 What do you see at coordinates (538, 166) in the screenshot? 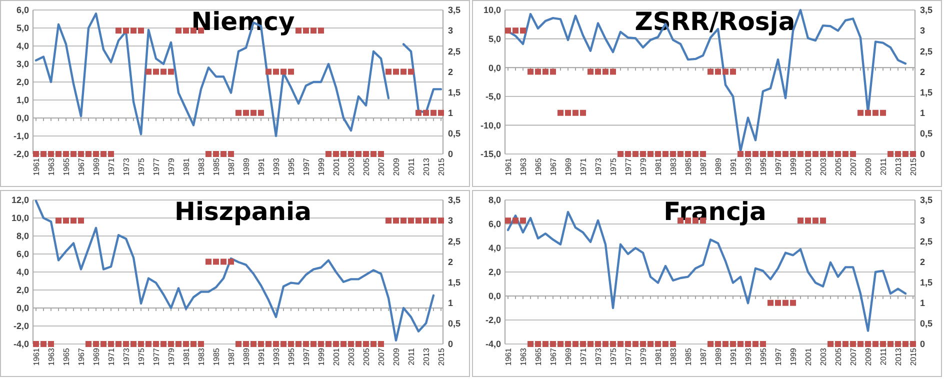
I see `x-tick-label: 1965` at bounding box center [538, 166].